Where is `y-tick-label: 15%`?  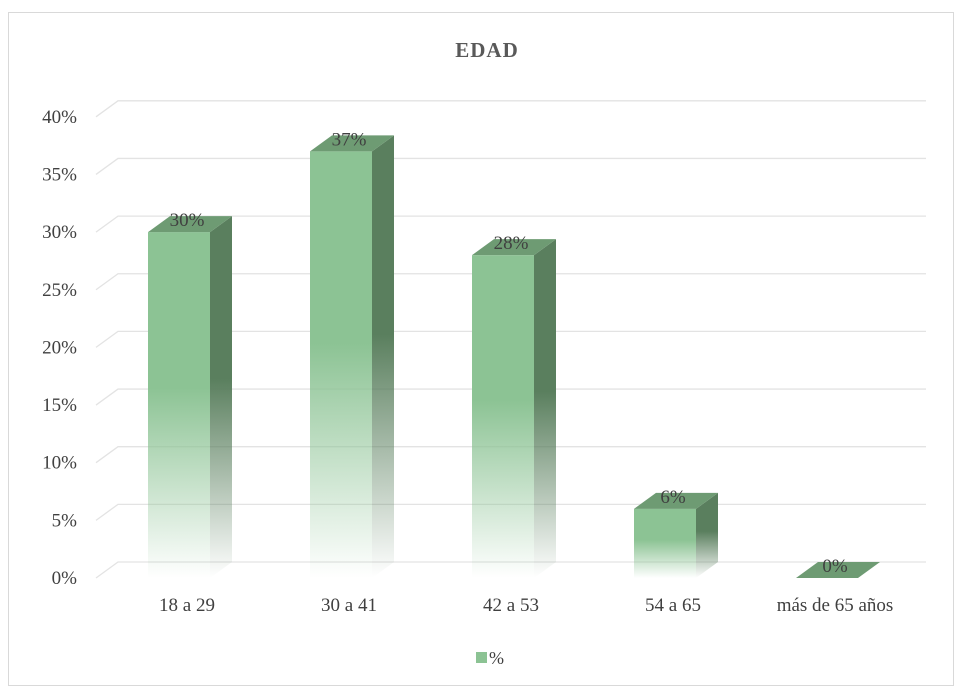
y-tick-label: 15% is located at coordinates (59, 405).